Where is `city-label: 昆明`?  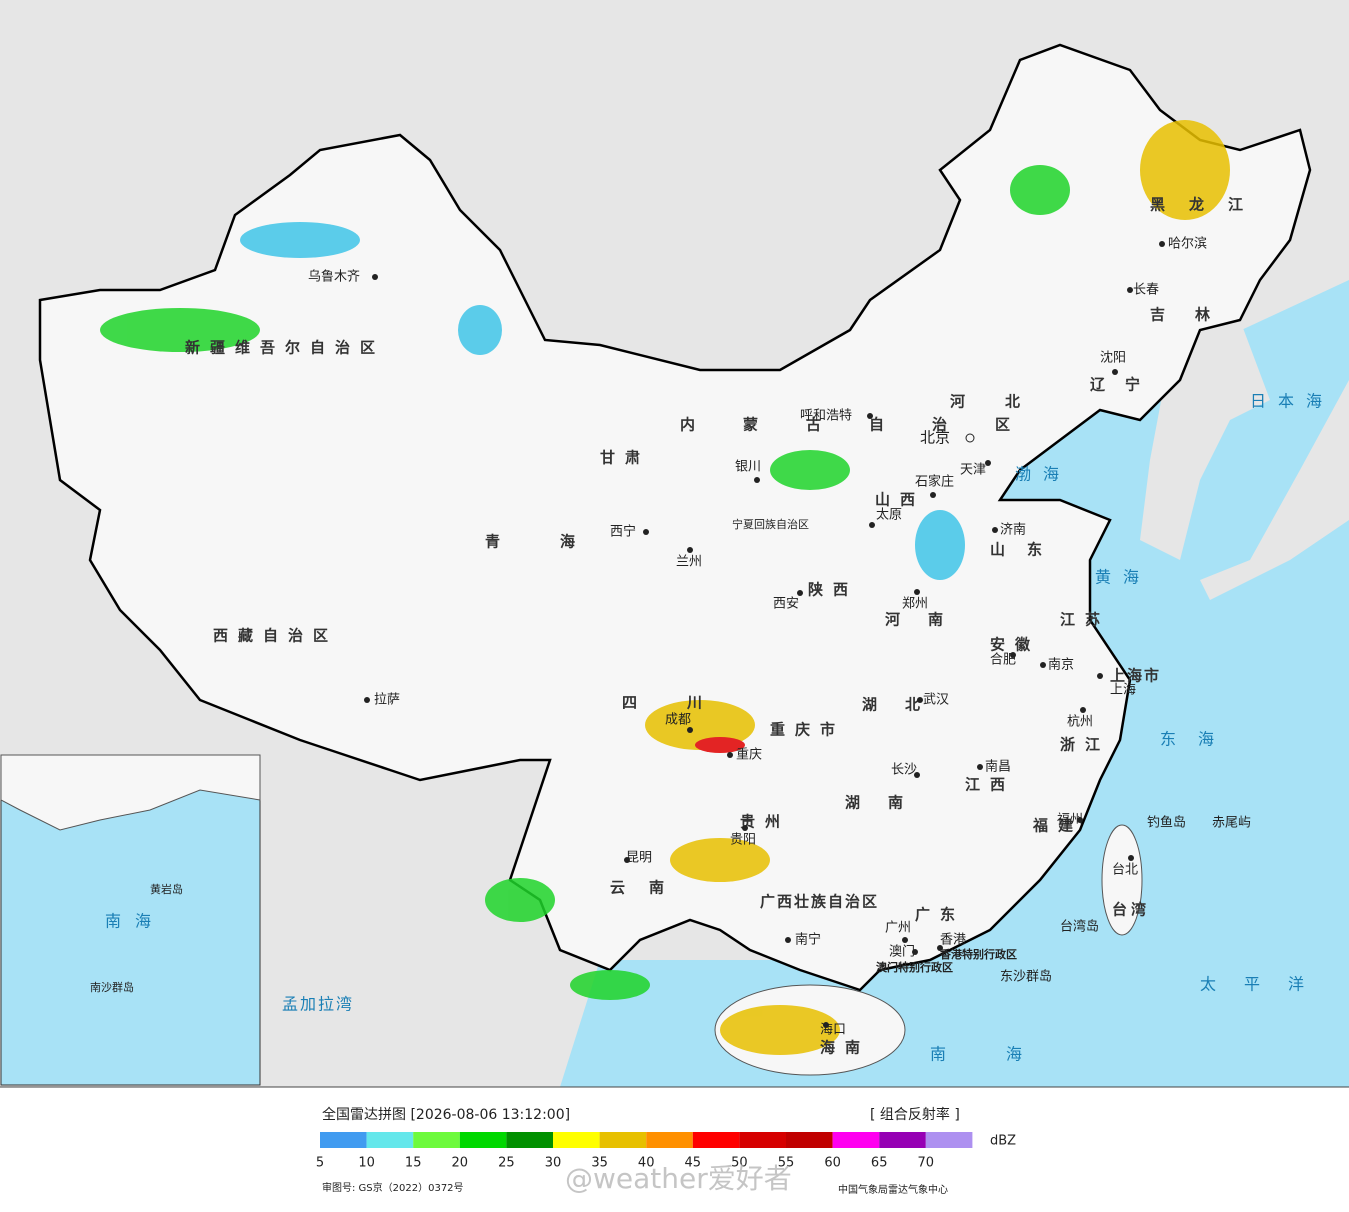
city-label: 昆明 is located at coordinates (639, 858).